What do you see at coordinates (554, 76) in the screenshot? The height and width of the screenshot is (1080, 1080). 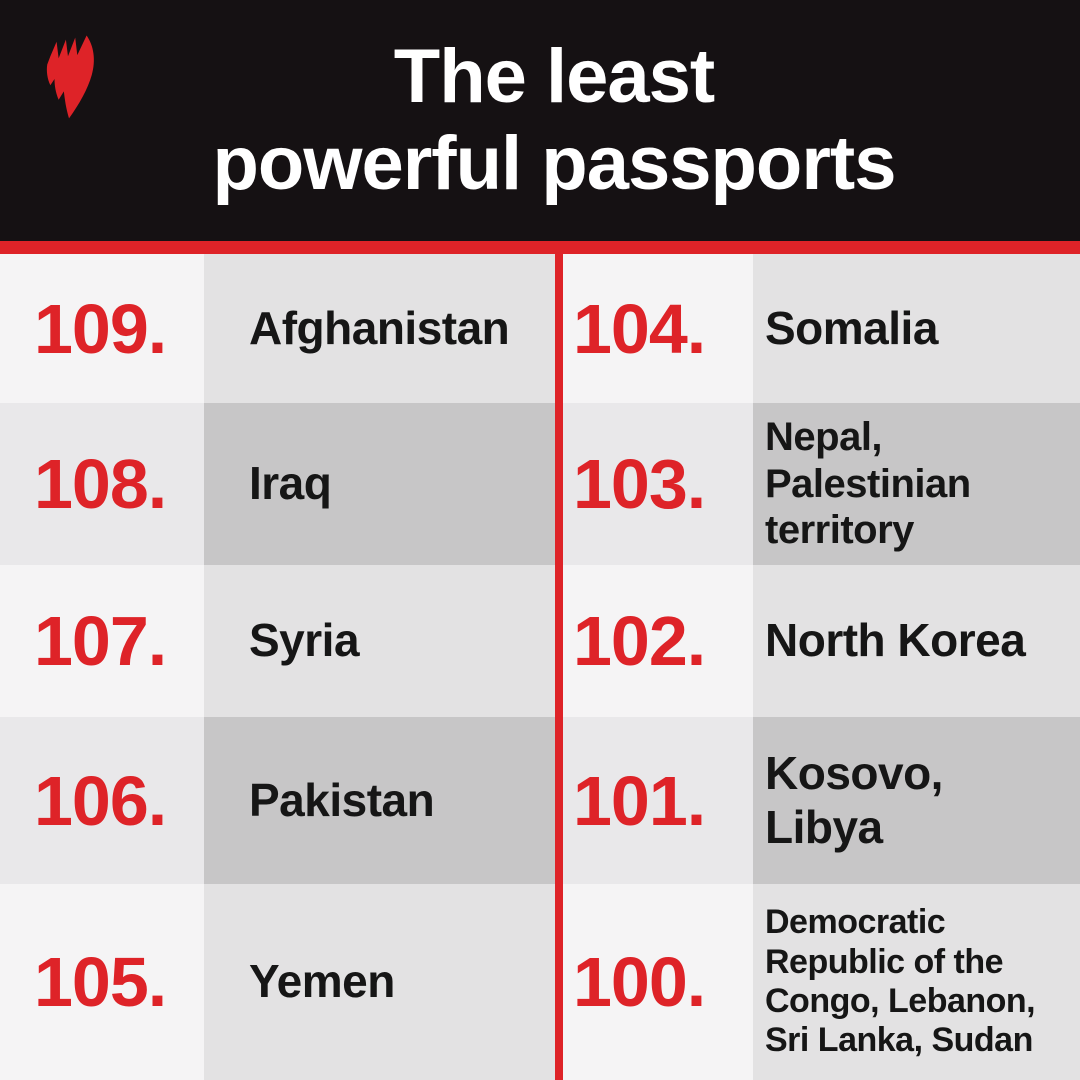 I see `page-title-line1: The least` at bounding box center [554, 76].